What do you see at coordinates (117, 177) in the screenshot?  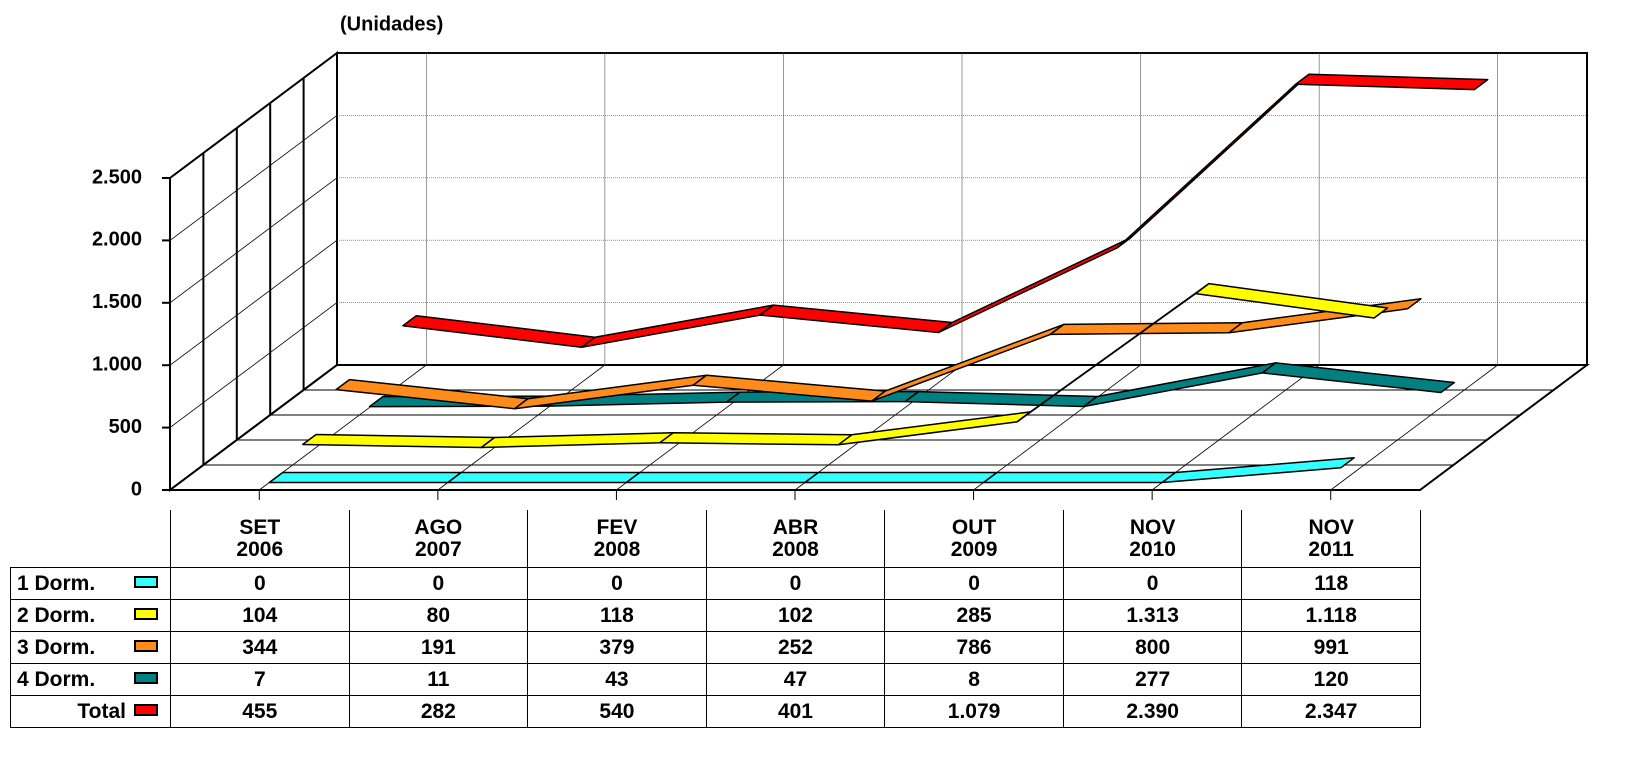 I see `y-tick-label: 2.500` at bounding box center [117, 177].